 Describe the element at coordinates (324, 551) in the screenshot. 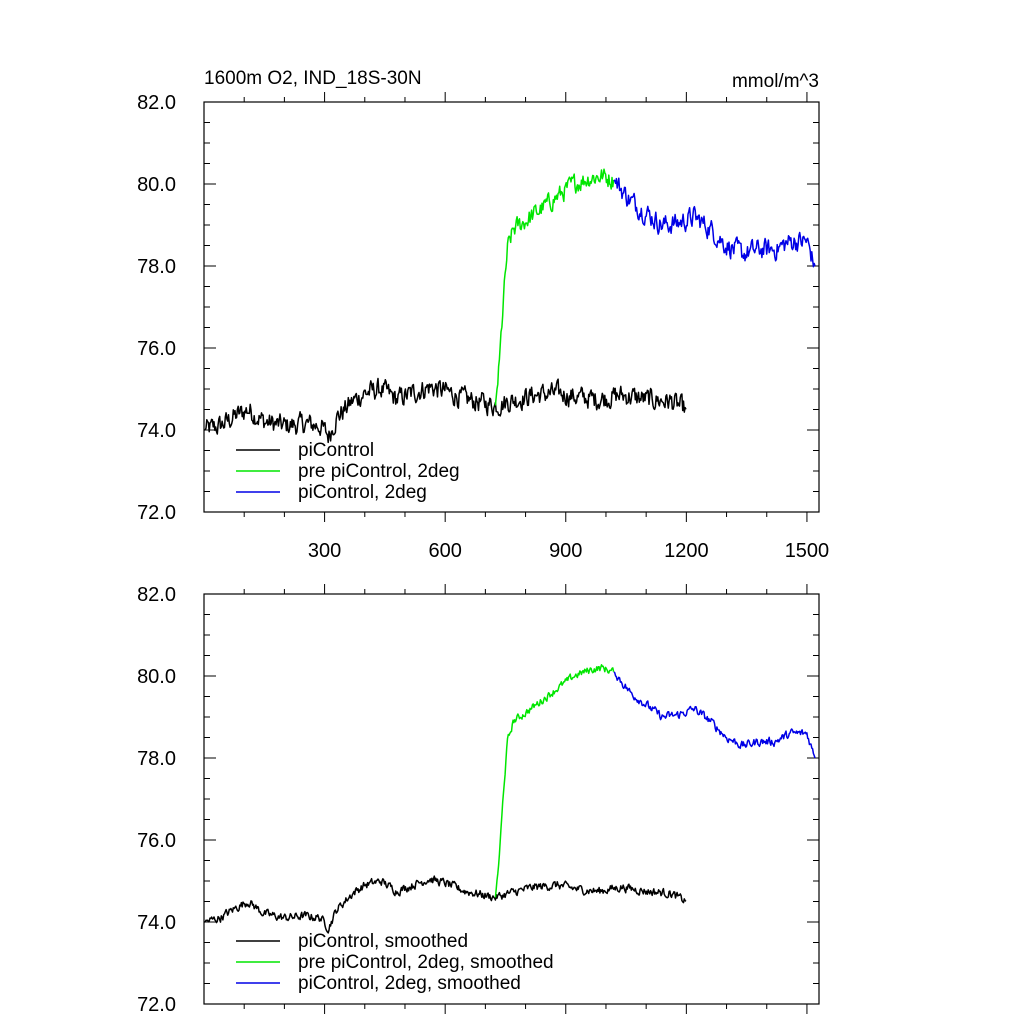

I see `x-tick-label: 300` at that location.